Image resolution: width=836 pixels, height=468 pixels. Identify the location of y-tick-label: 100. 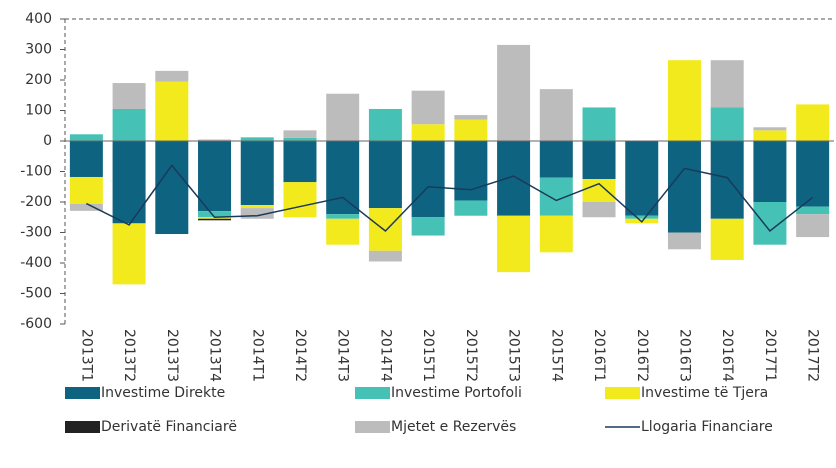
(38, 111).